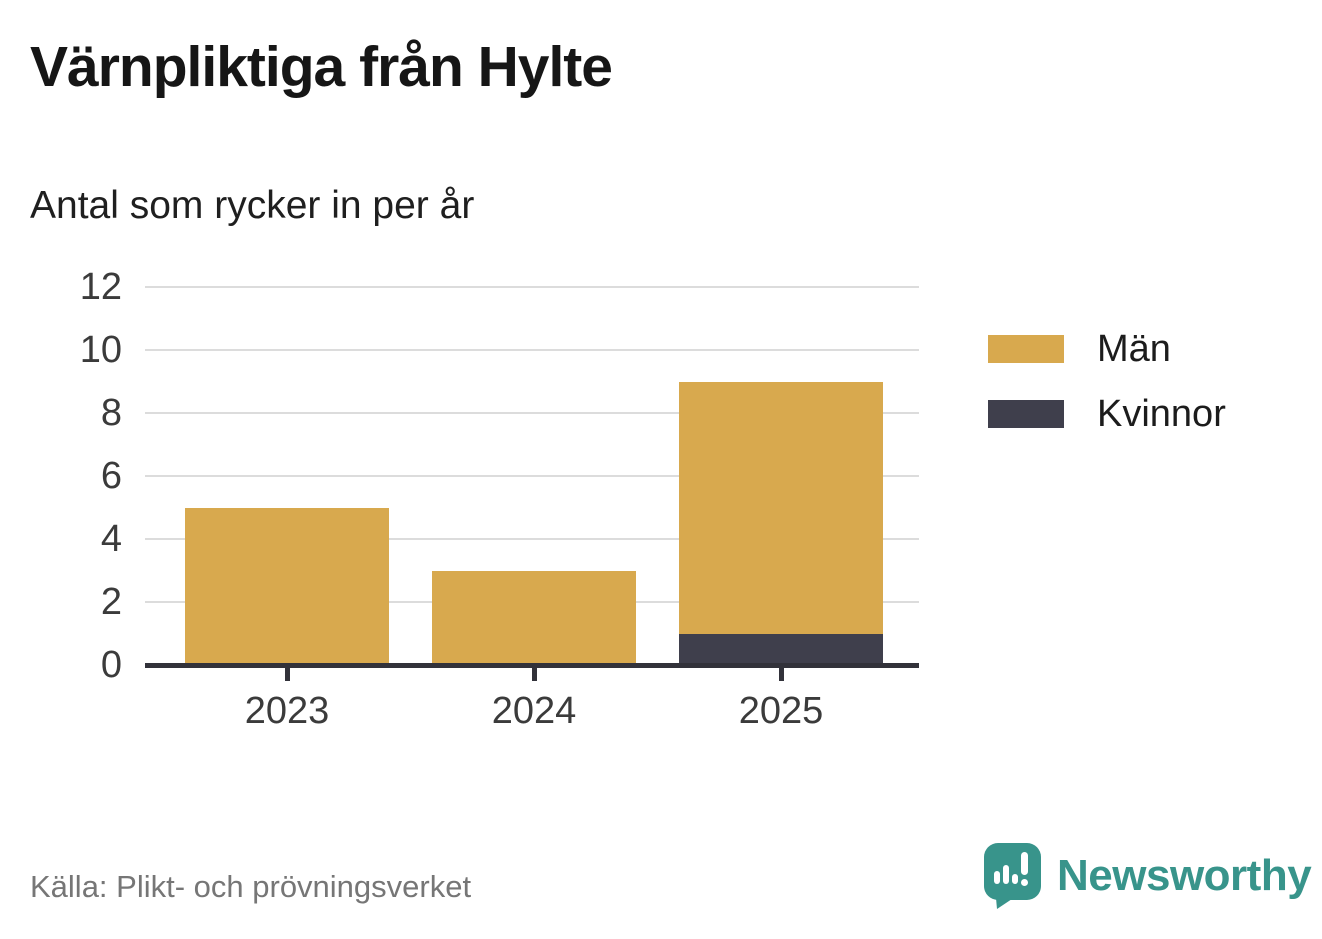 The height and width of the screenshot is (939, 1322). What do you see at coordinates (287, 711) in the screenshot?
I see `x-tick-label: 2023` at bounding box center [287, 711].